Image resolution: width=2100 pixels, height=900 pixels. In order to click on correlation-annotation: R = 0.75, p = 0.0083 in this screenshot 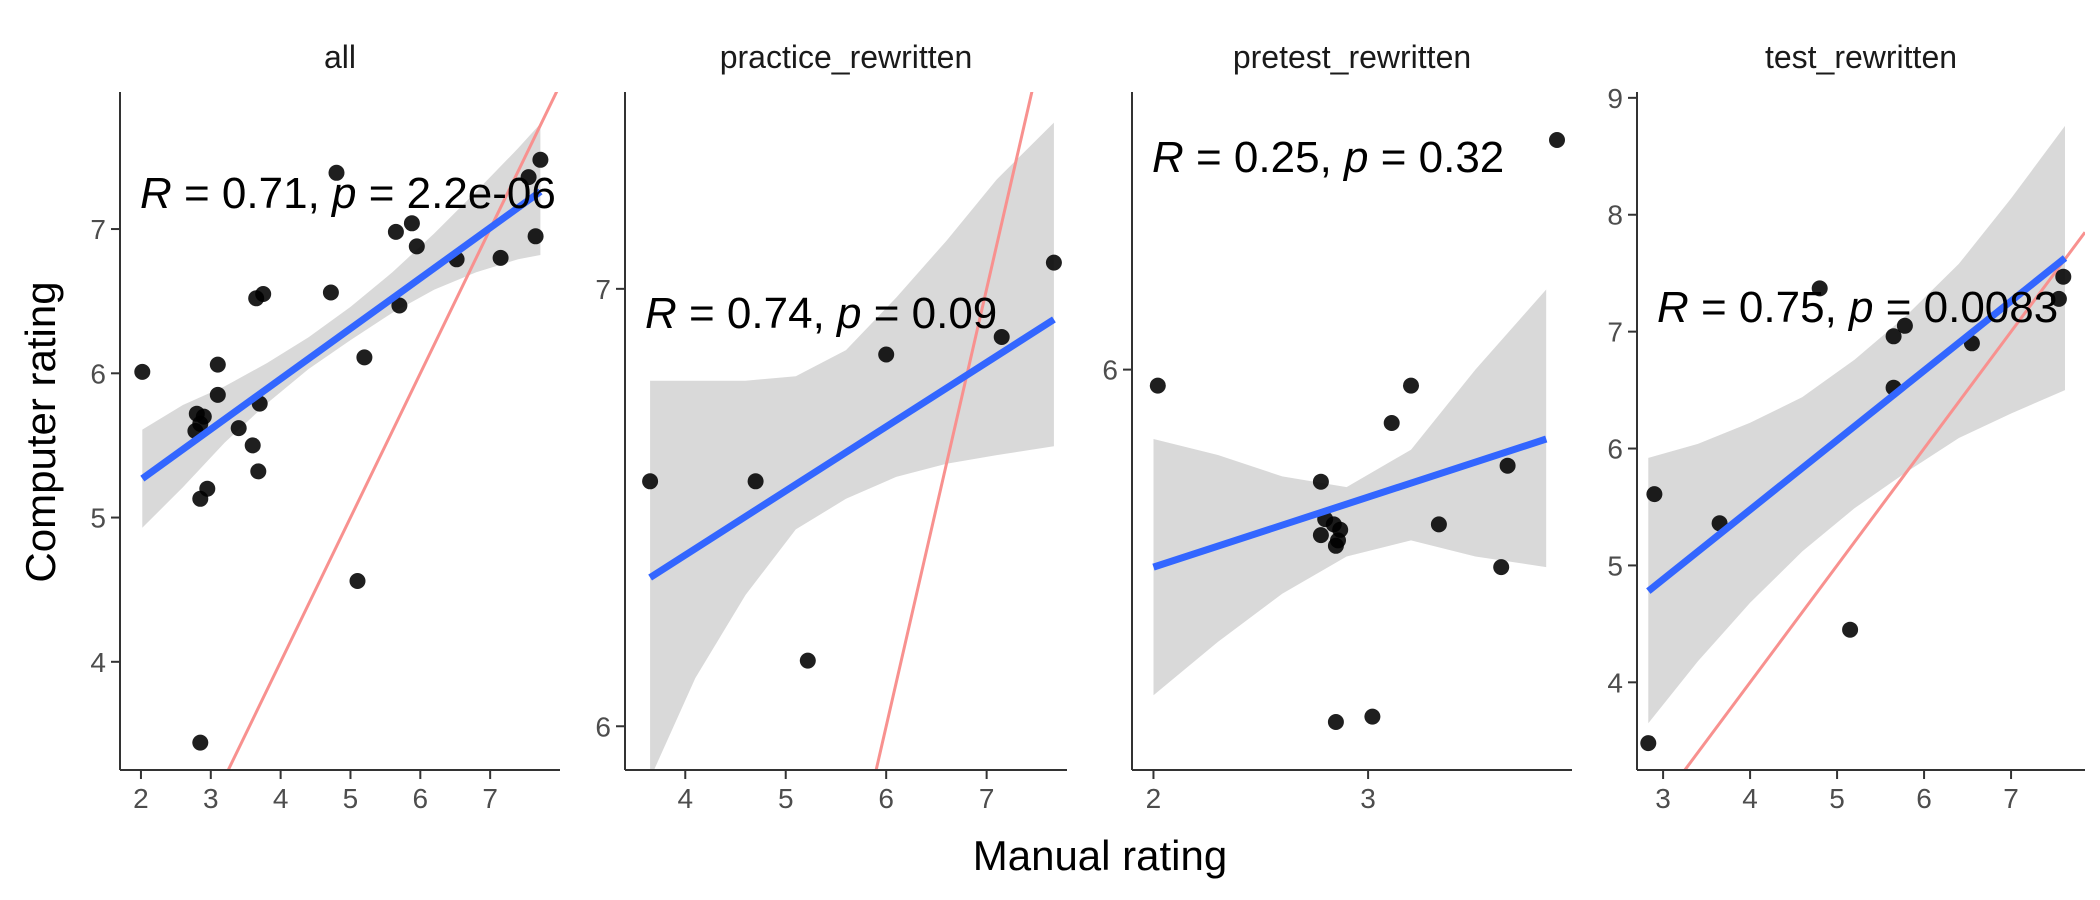, I will do `click(1857, 307)`.